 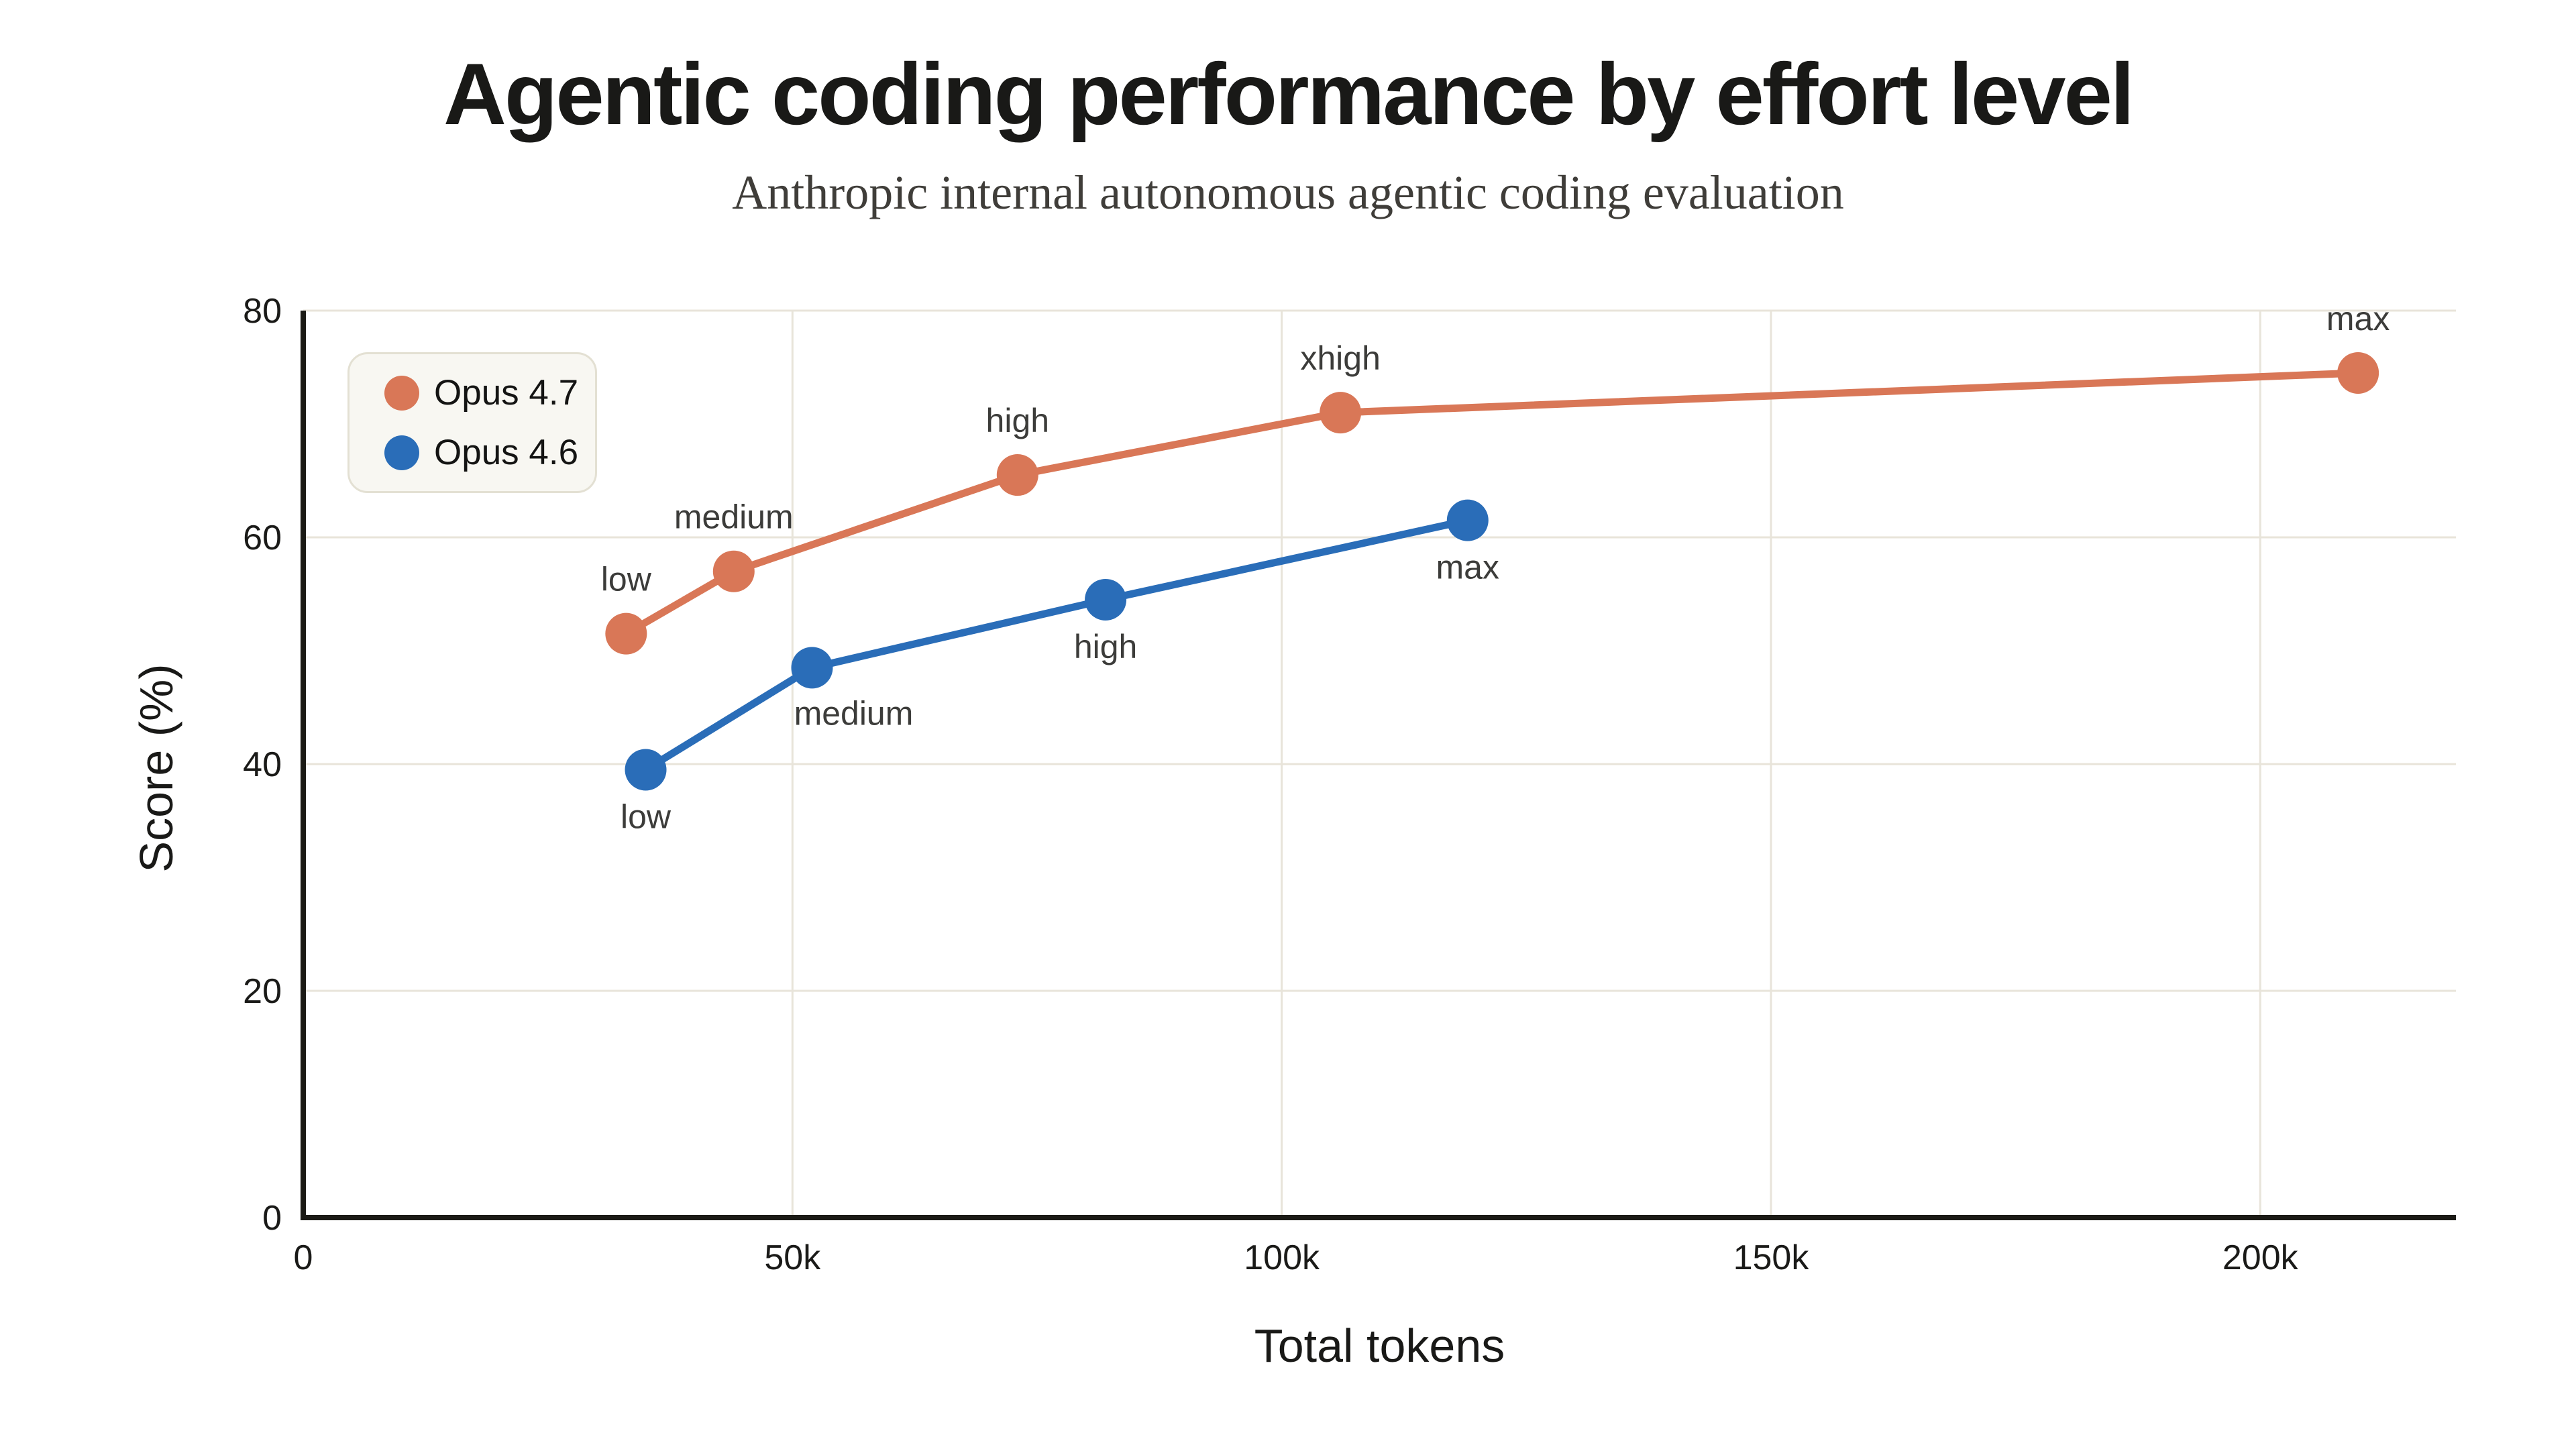 I want to click on y-tick-label: 40, so click(x=262, y=764).